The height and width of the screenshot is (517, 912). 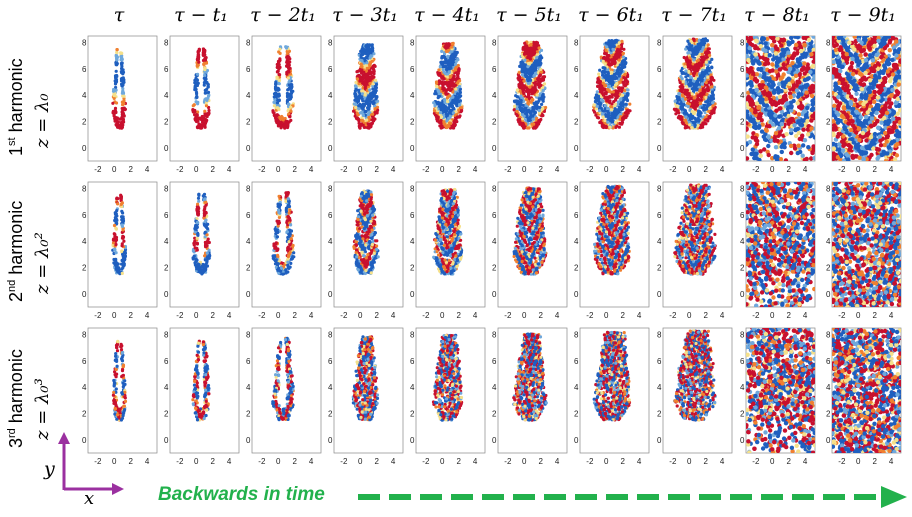 What do you see at coordinates (494, 95) in the screenshot?
I see `y-tick-label: 4` at bounding box center [494, 95].